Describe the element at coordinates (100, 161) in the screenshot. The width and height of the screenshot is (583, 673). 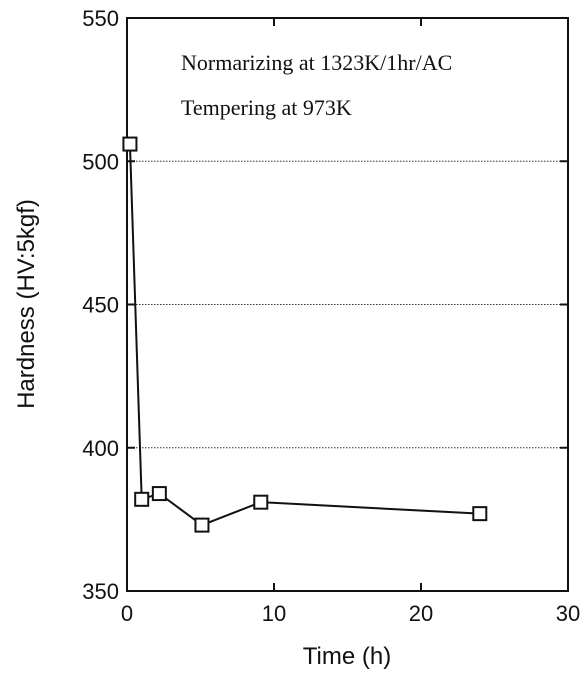
I see `y-tick-label-500: 500` at that location.